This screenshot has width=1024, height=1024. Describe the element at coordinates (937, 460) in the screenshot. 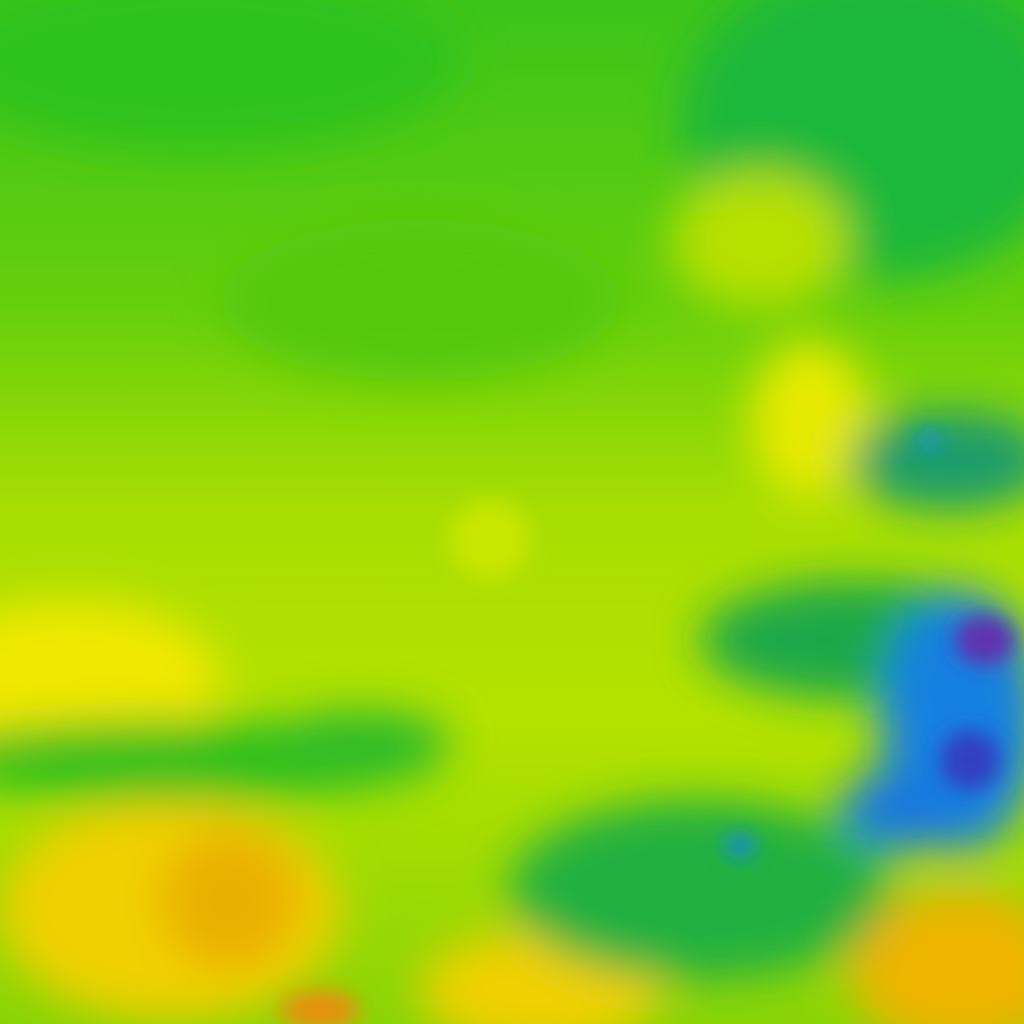

I see `teal-area` at that location.